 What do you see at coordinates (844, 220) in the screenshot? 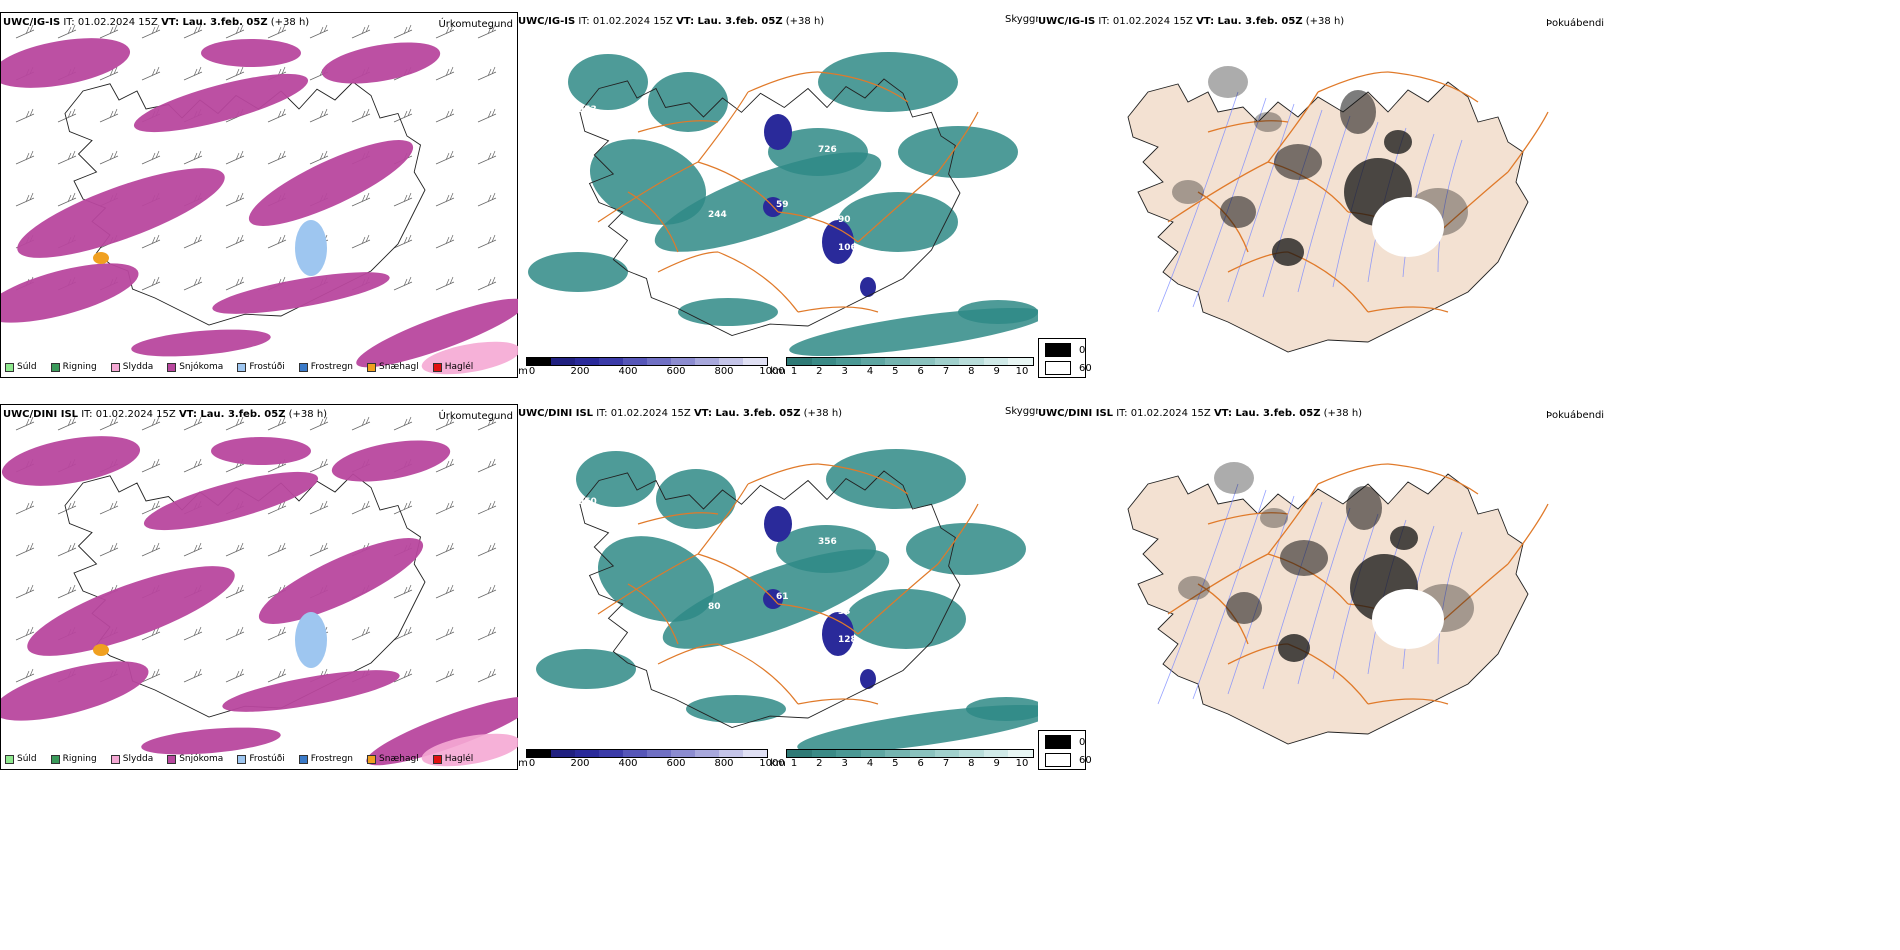
I see `map-value-label: 90` at bounding box center [844, 220].